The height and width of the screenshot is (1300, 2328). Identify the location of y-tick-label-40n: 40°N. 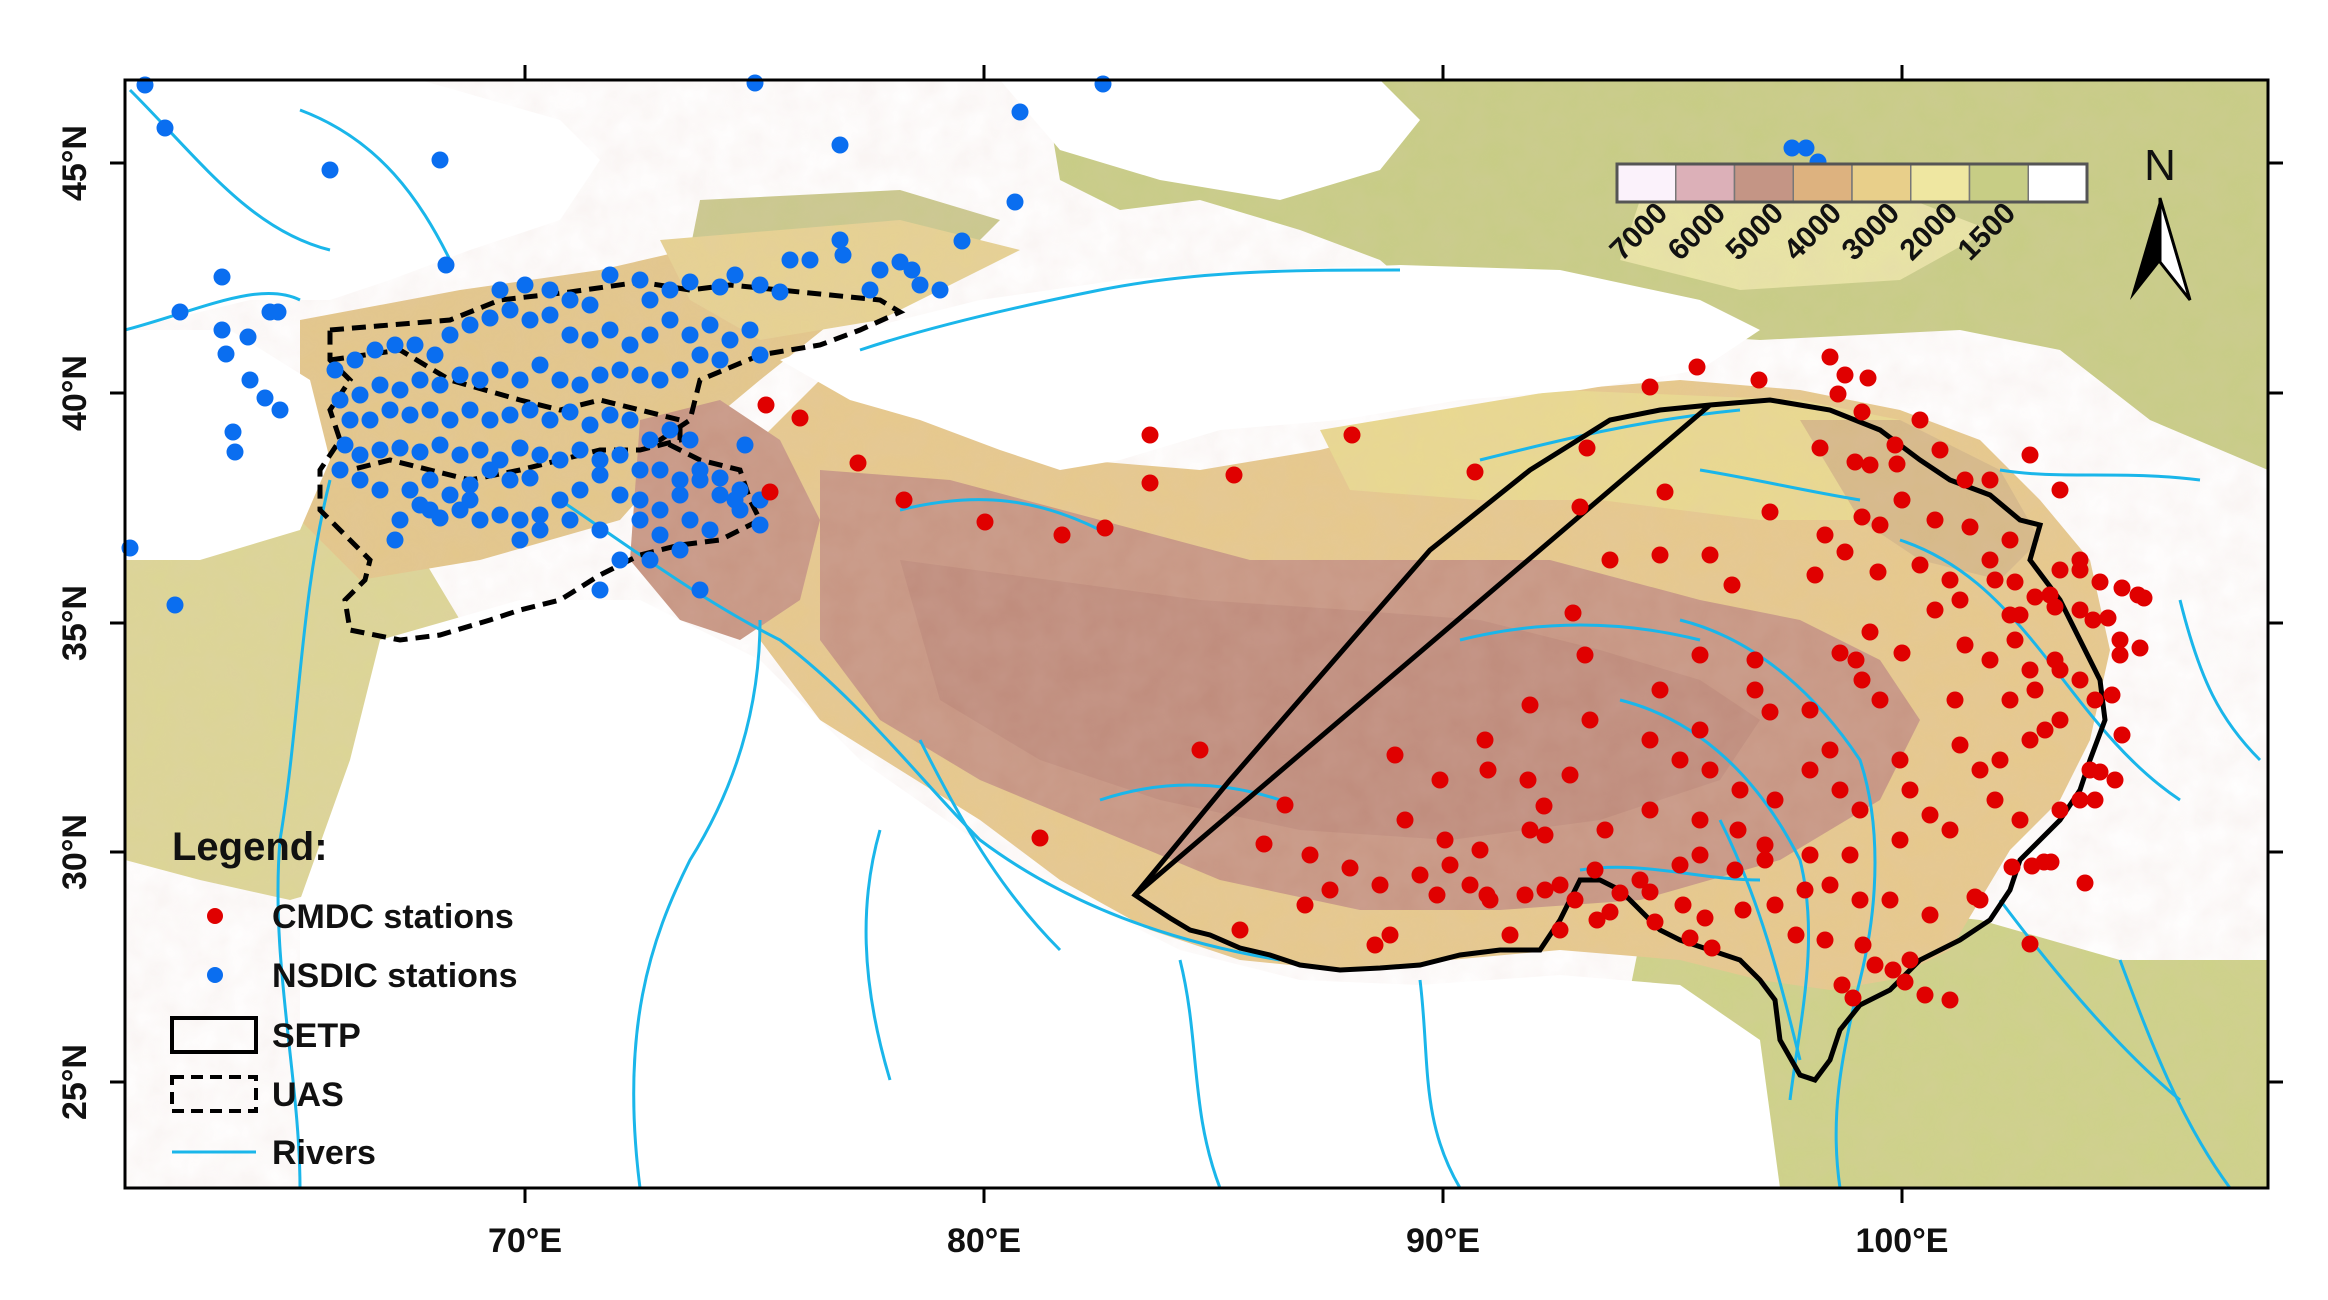
(75, 393).